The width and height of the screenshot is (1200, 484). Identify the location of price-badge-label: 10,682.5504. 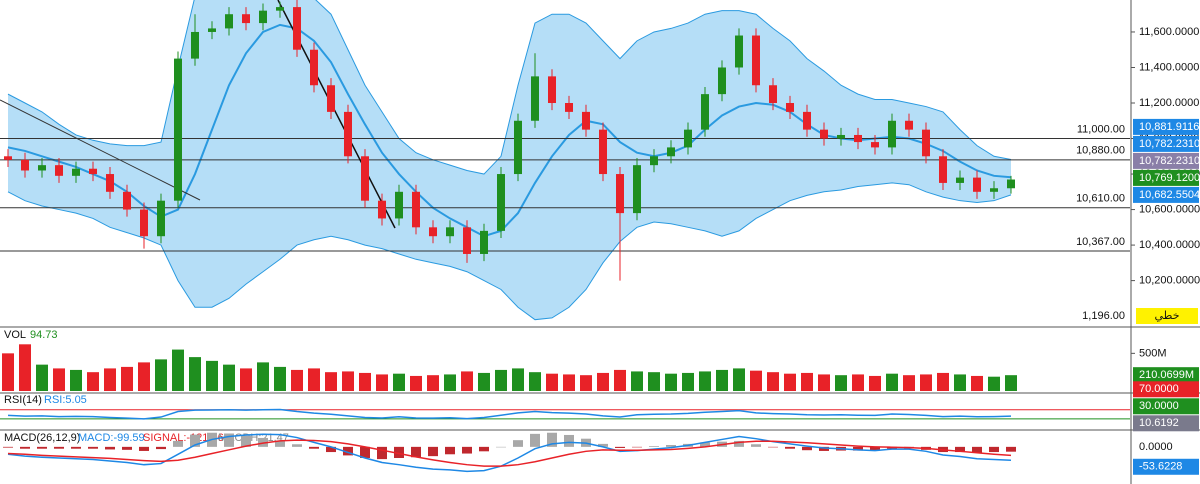
(1169, 195).